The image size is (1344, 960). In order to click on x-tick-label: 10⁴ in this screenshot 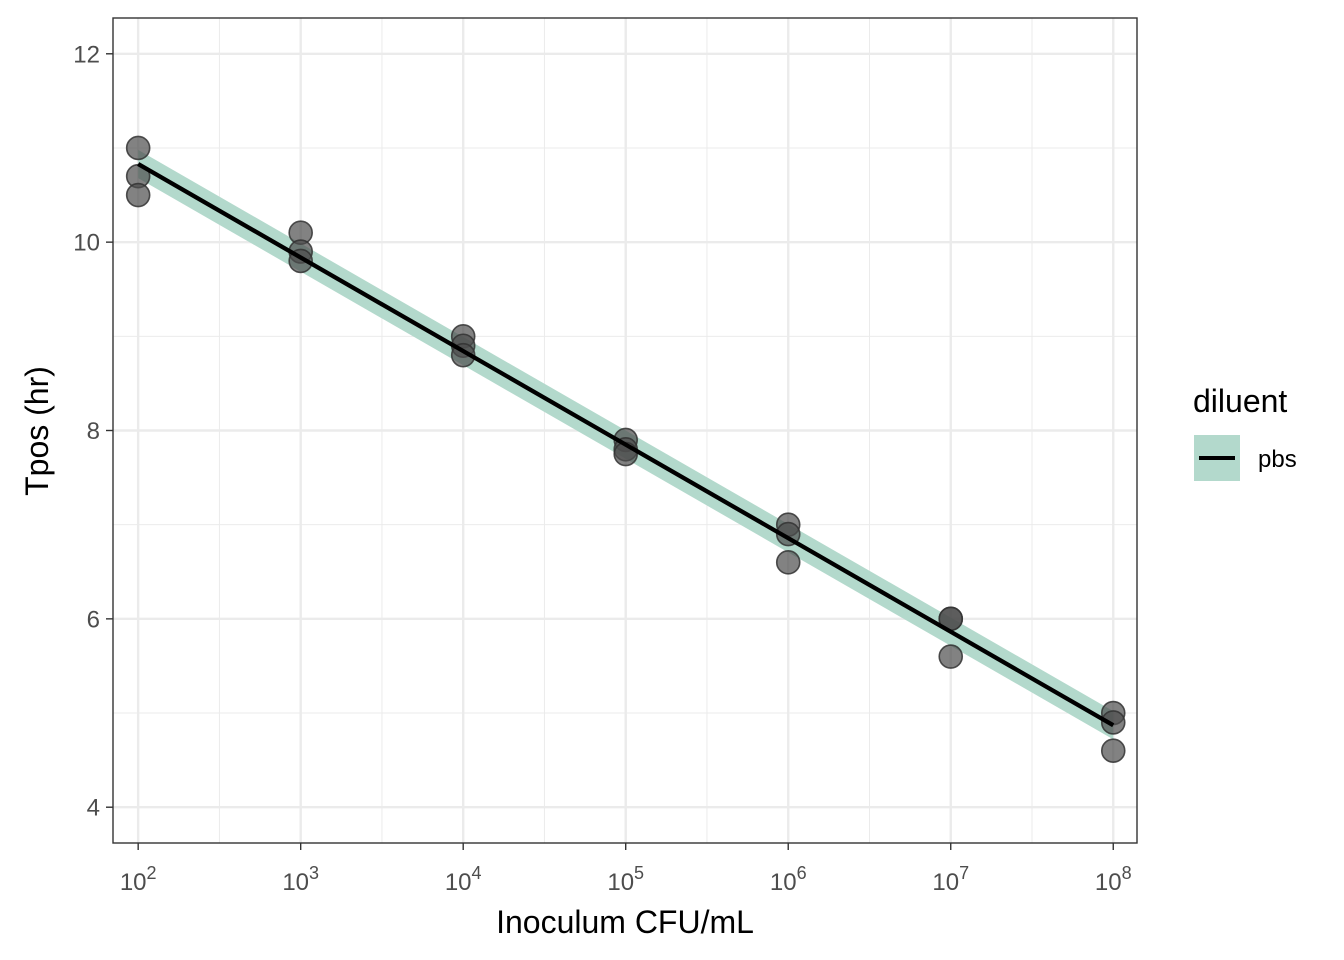, I will do `click(463, 879)`.